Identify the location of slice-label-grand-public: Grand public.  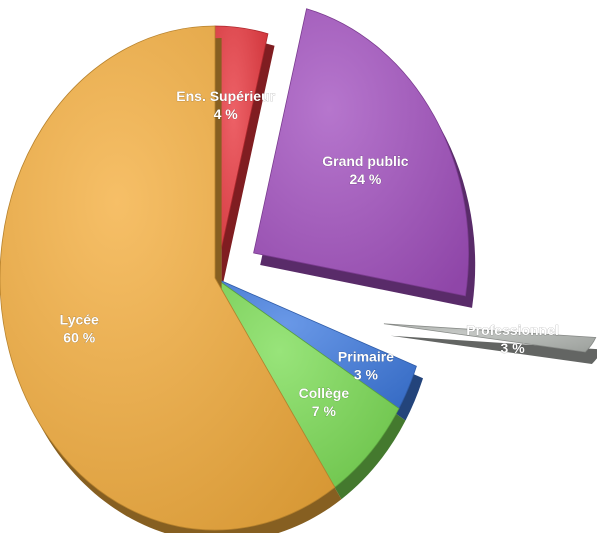
(365, 161).